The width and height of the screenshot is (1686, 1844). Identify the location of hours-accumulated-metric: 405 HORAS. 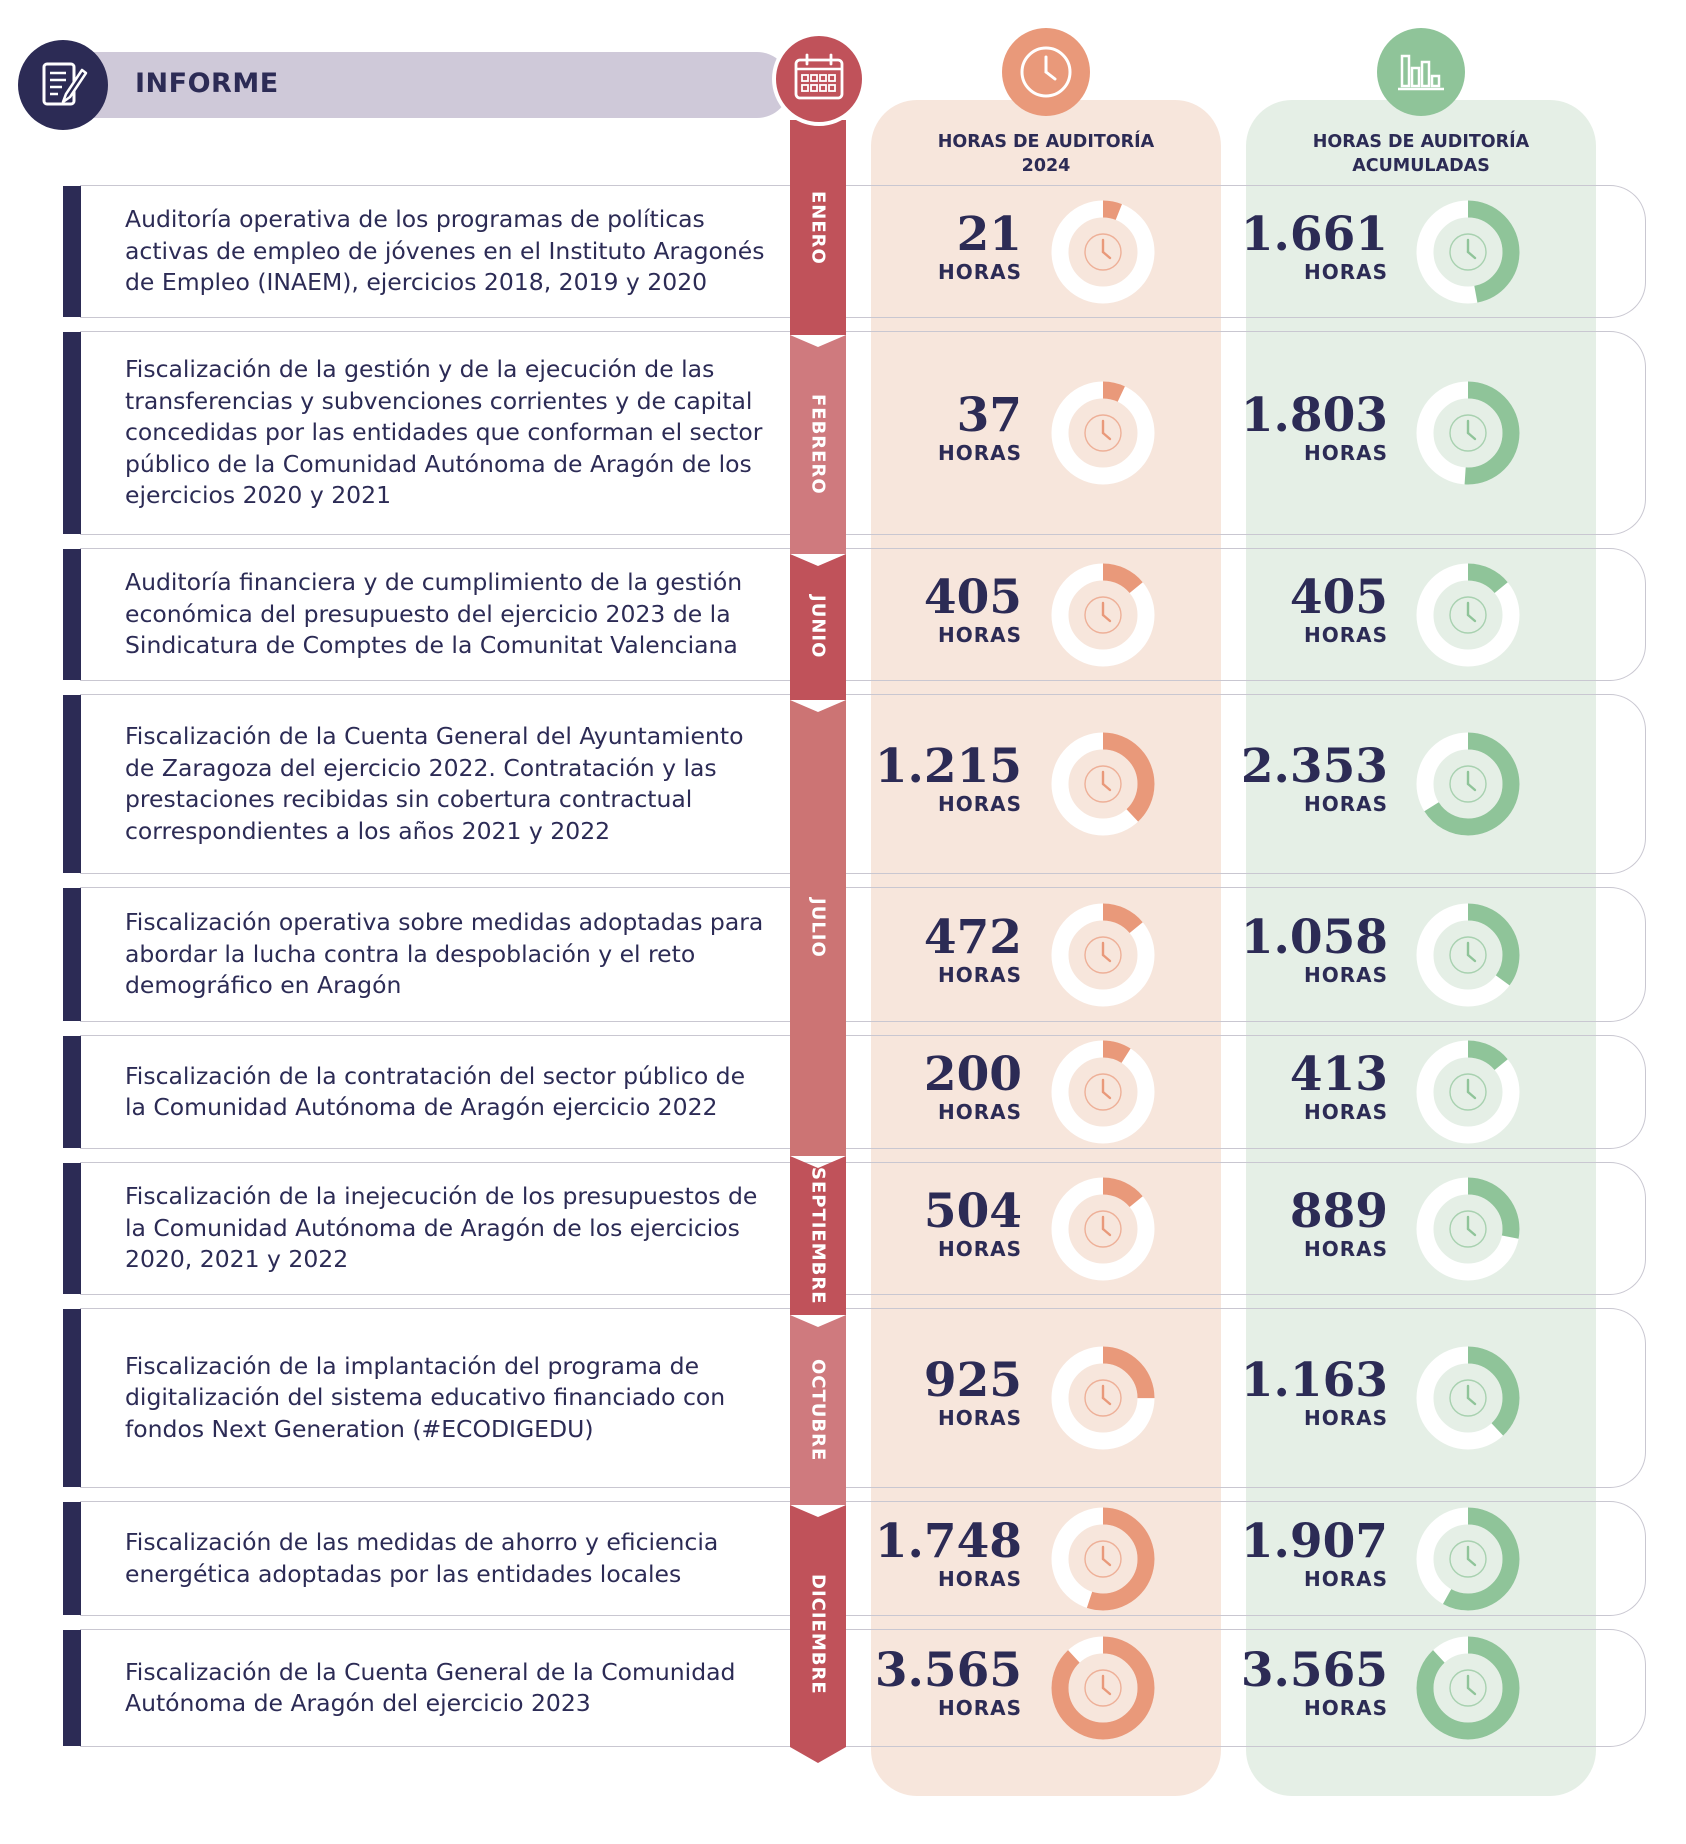
(1303, 609).